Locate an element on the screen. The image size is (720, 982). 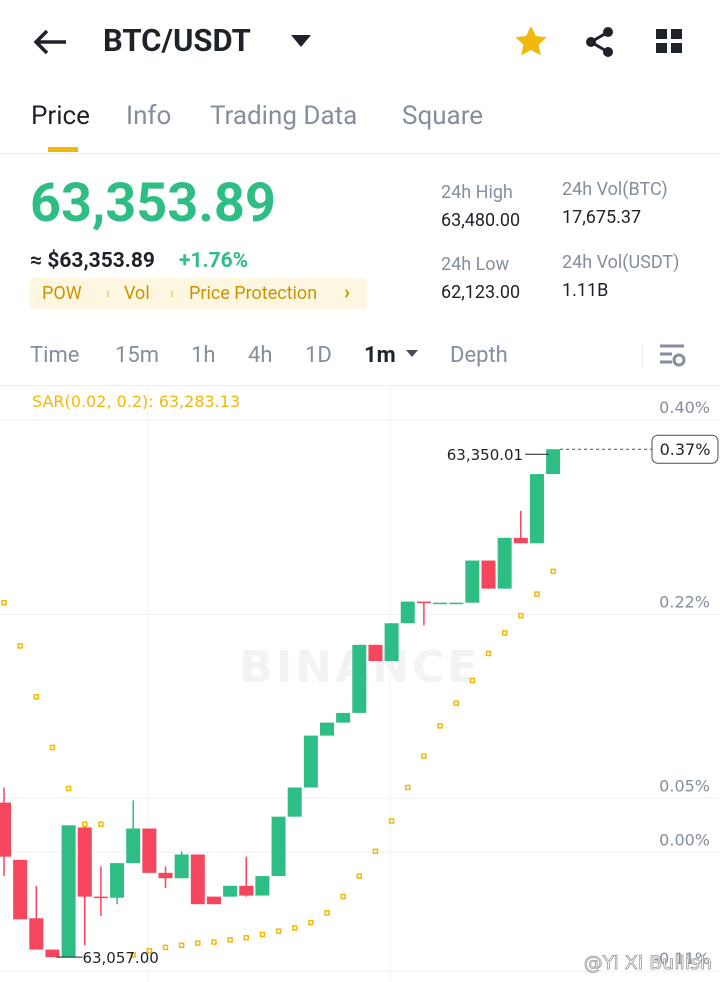
favorite-star is located at coordinates (531, 41).